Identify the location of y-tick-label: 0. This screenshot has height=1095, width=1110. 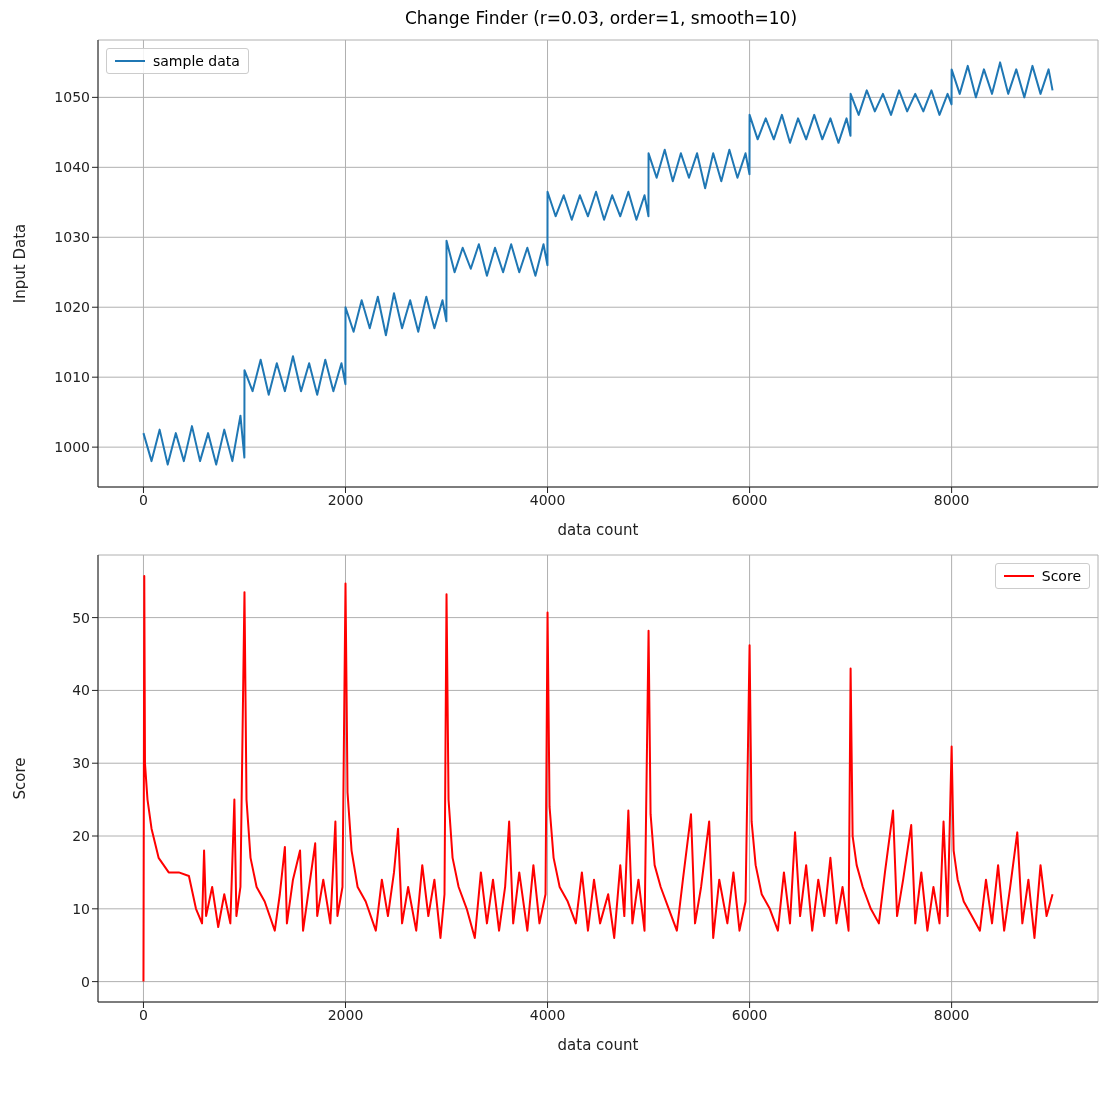
(85, 981).